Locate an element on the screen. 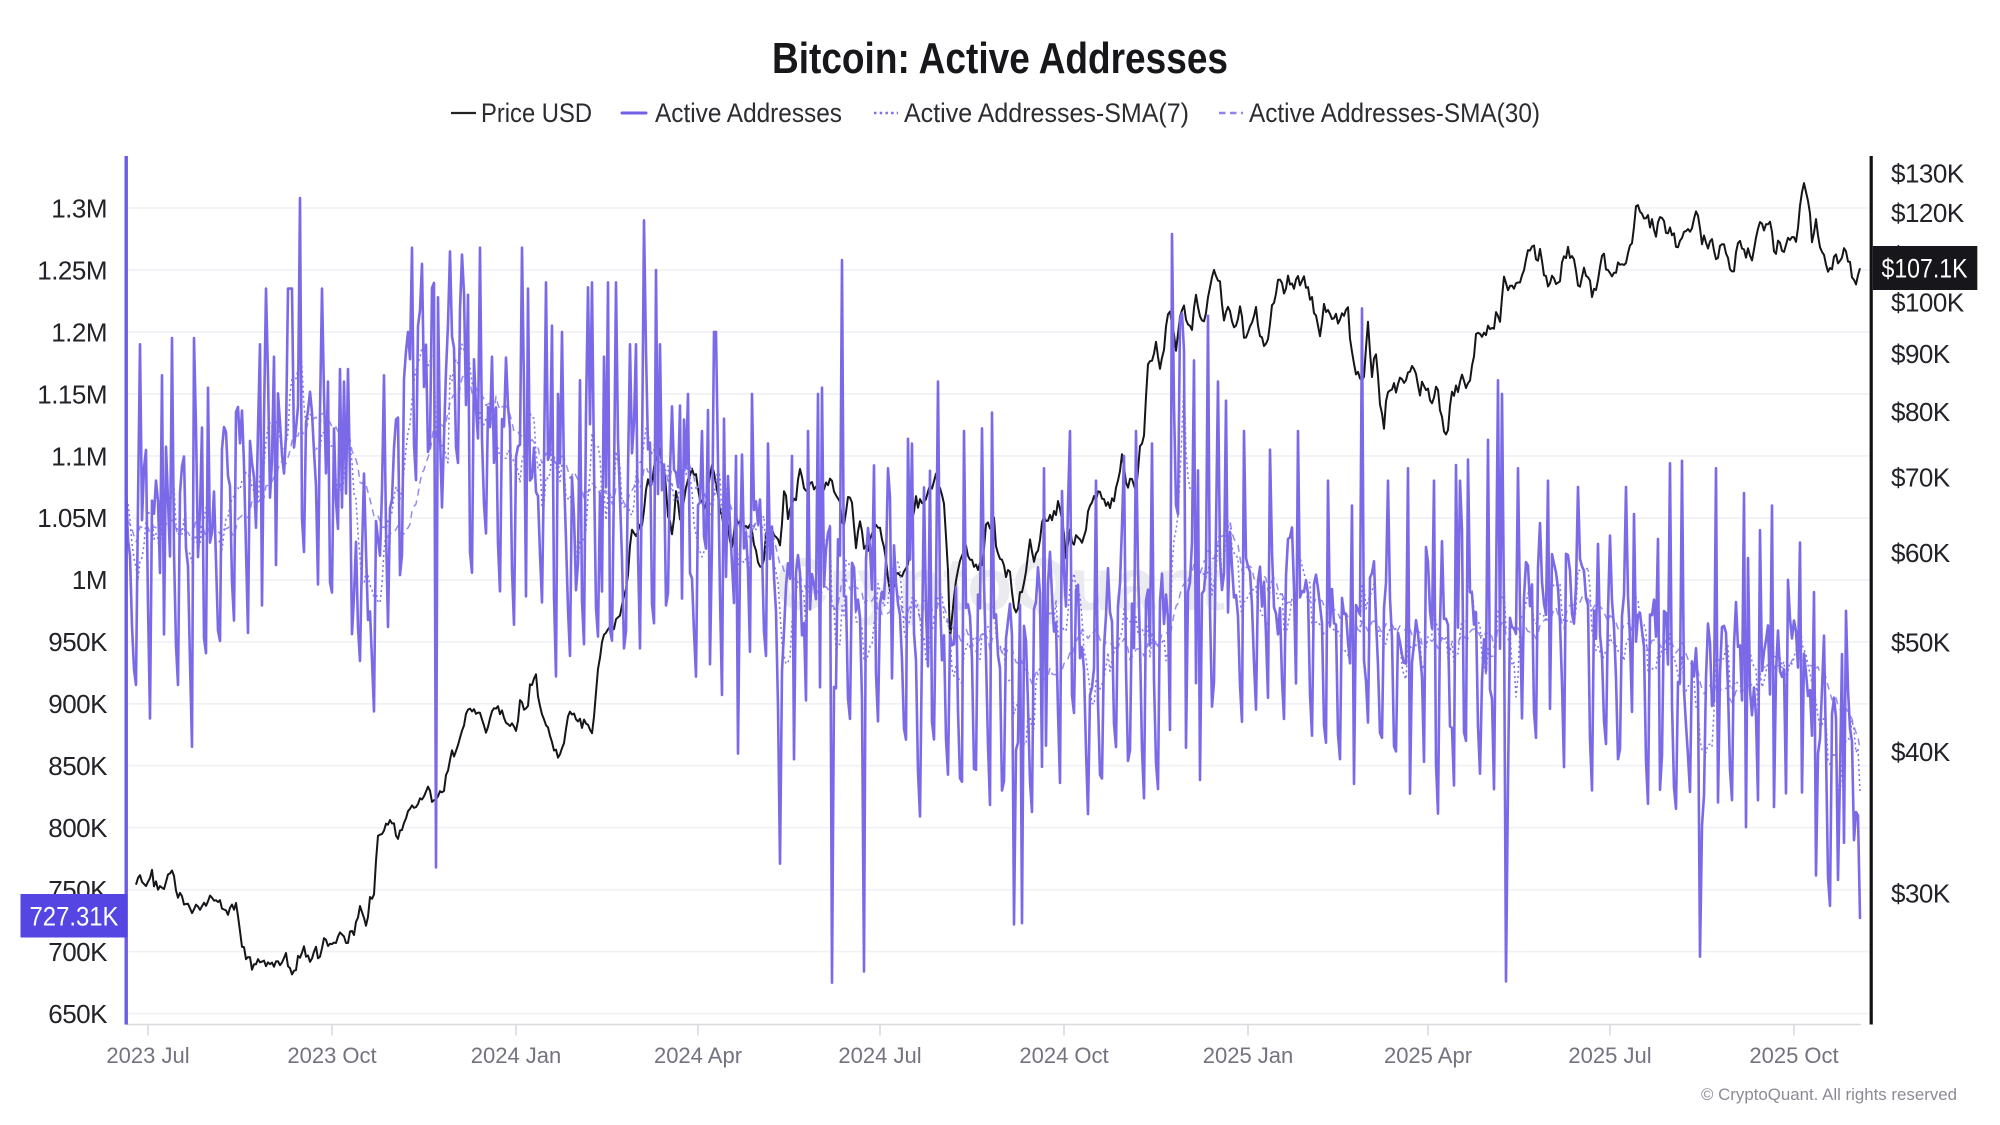 This screenshot has width=2000, height=1125. svg-text: 2025 Jul is located at coordinates (1609, 1055).